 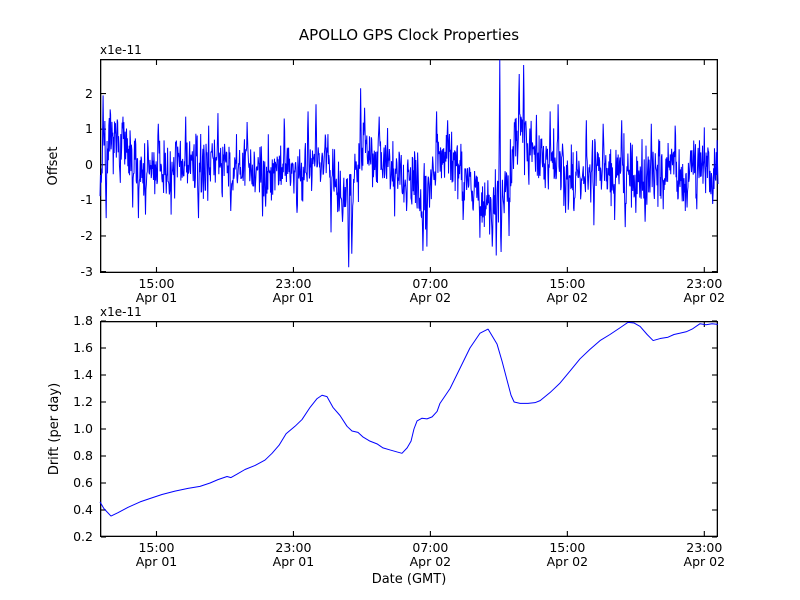 I want to click on y-tick-label: 0.4, so click(x=83, y=509).